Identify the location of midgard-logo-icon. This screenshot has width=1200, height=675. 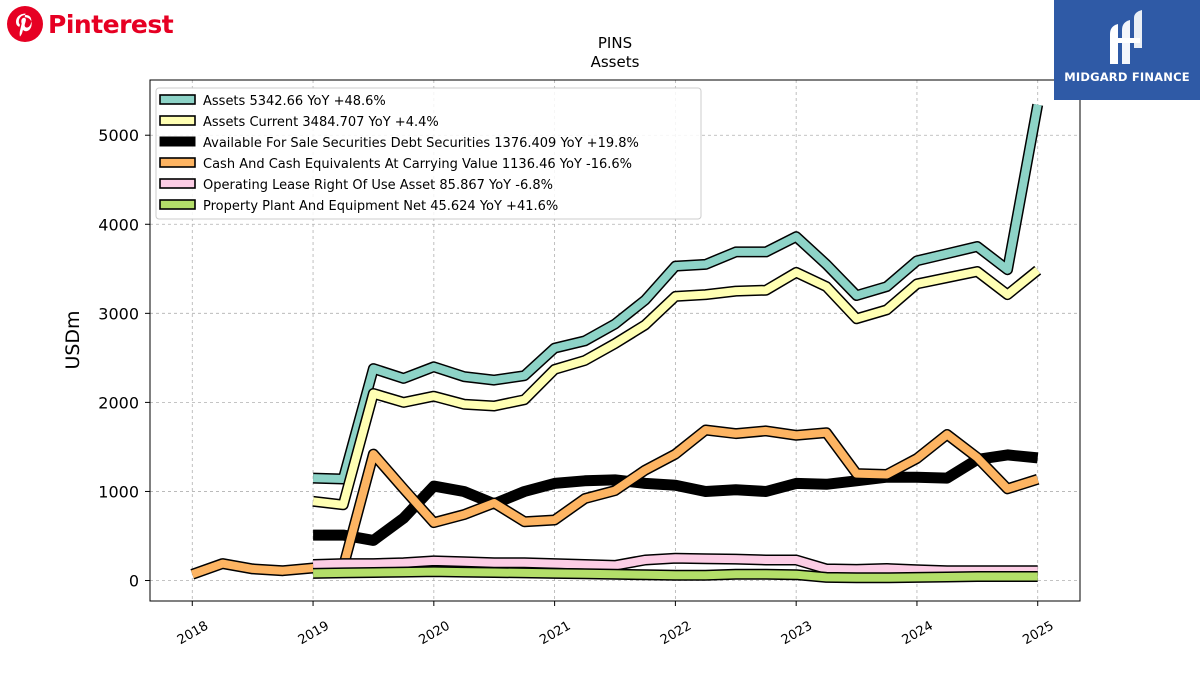
(1126, 37).